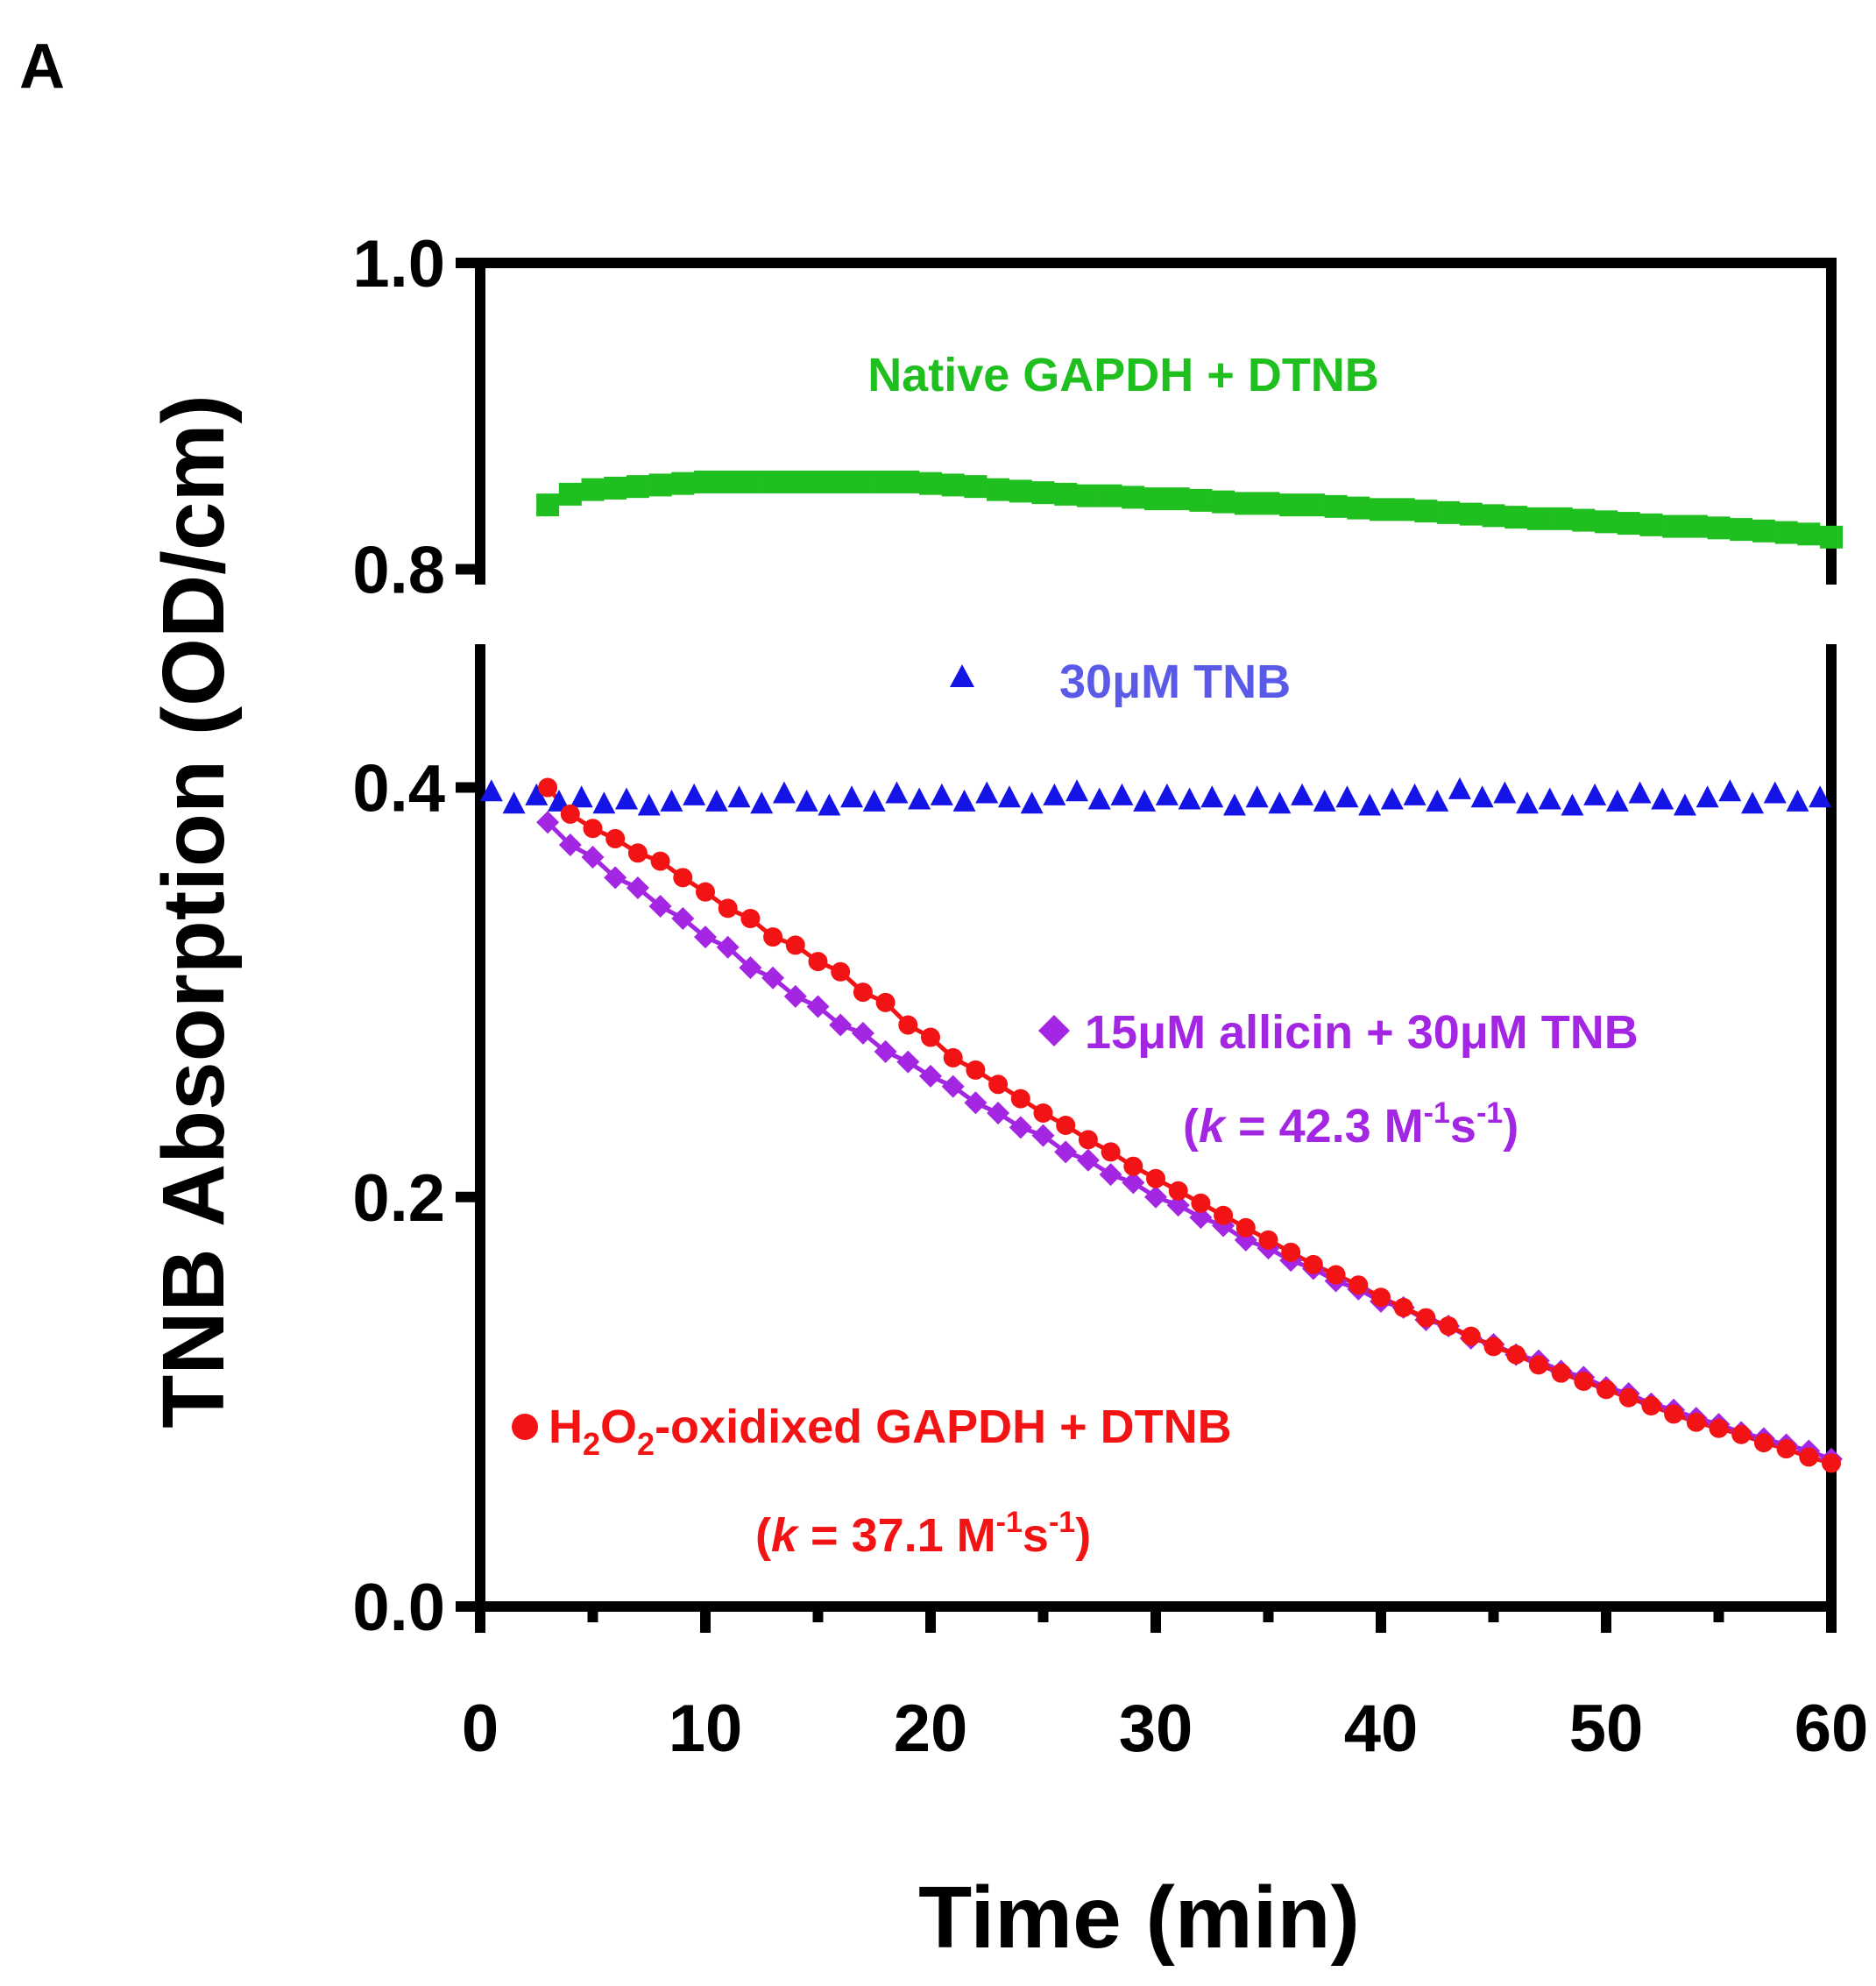 The image size is (1876, 1986). What do you see at coordinates (1175, 682) in the screenshot?
I see `legend-tnb-label: 30μM TNB` at bounding box center [1175, 682].